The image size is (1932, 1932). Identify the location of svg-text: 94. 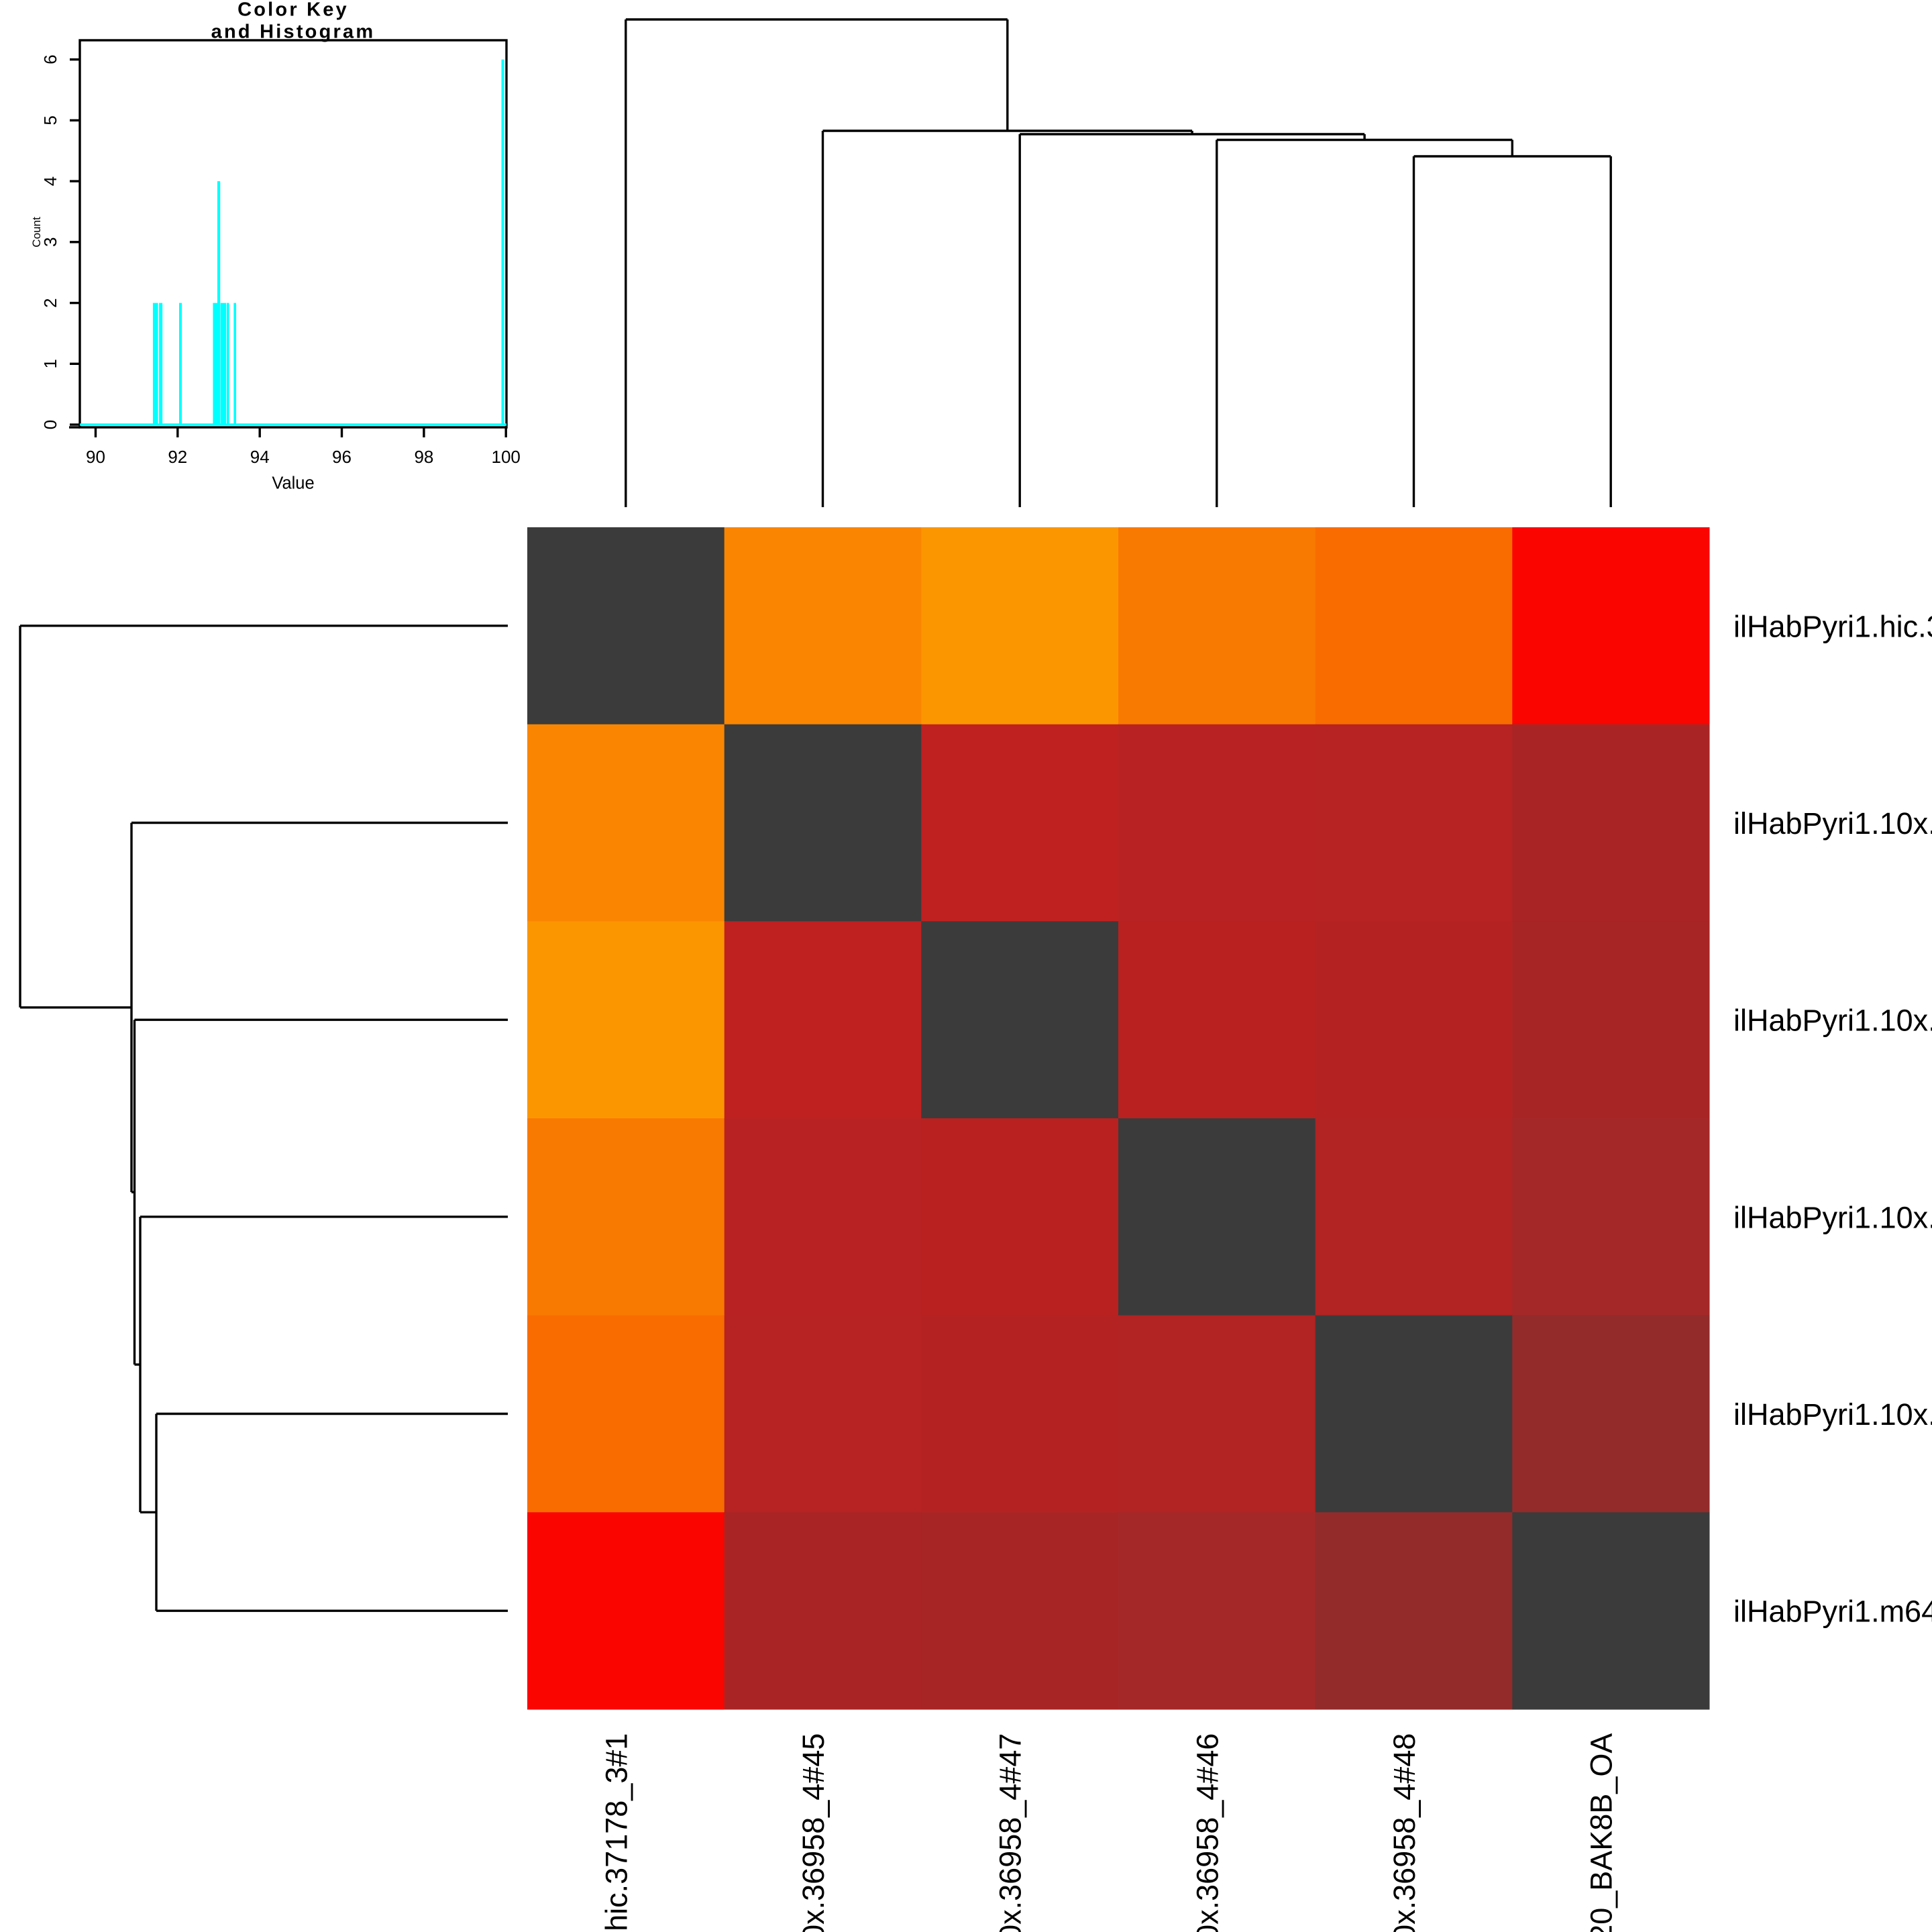
(260, 457).